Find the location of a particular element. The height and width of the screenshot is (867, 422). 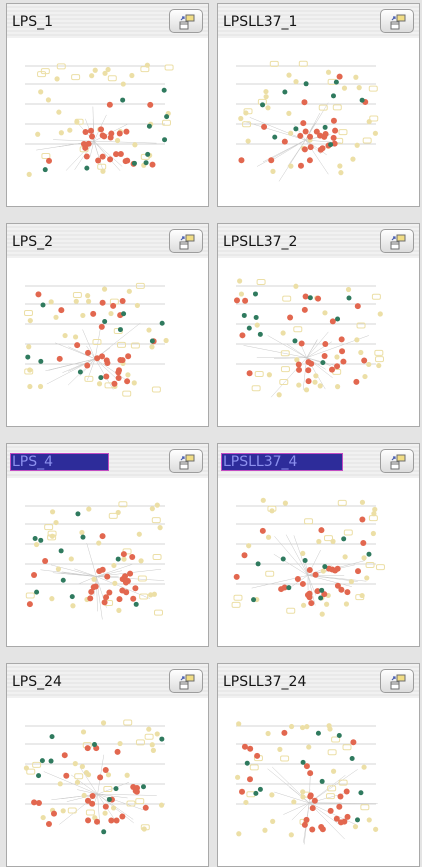

network-panel: LPS_2 is located at coordinates (107, 325).